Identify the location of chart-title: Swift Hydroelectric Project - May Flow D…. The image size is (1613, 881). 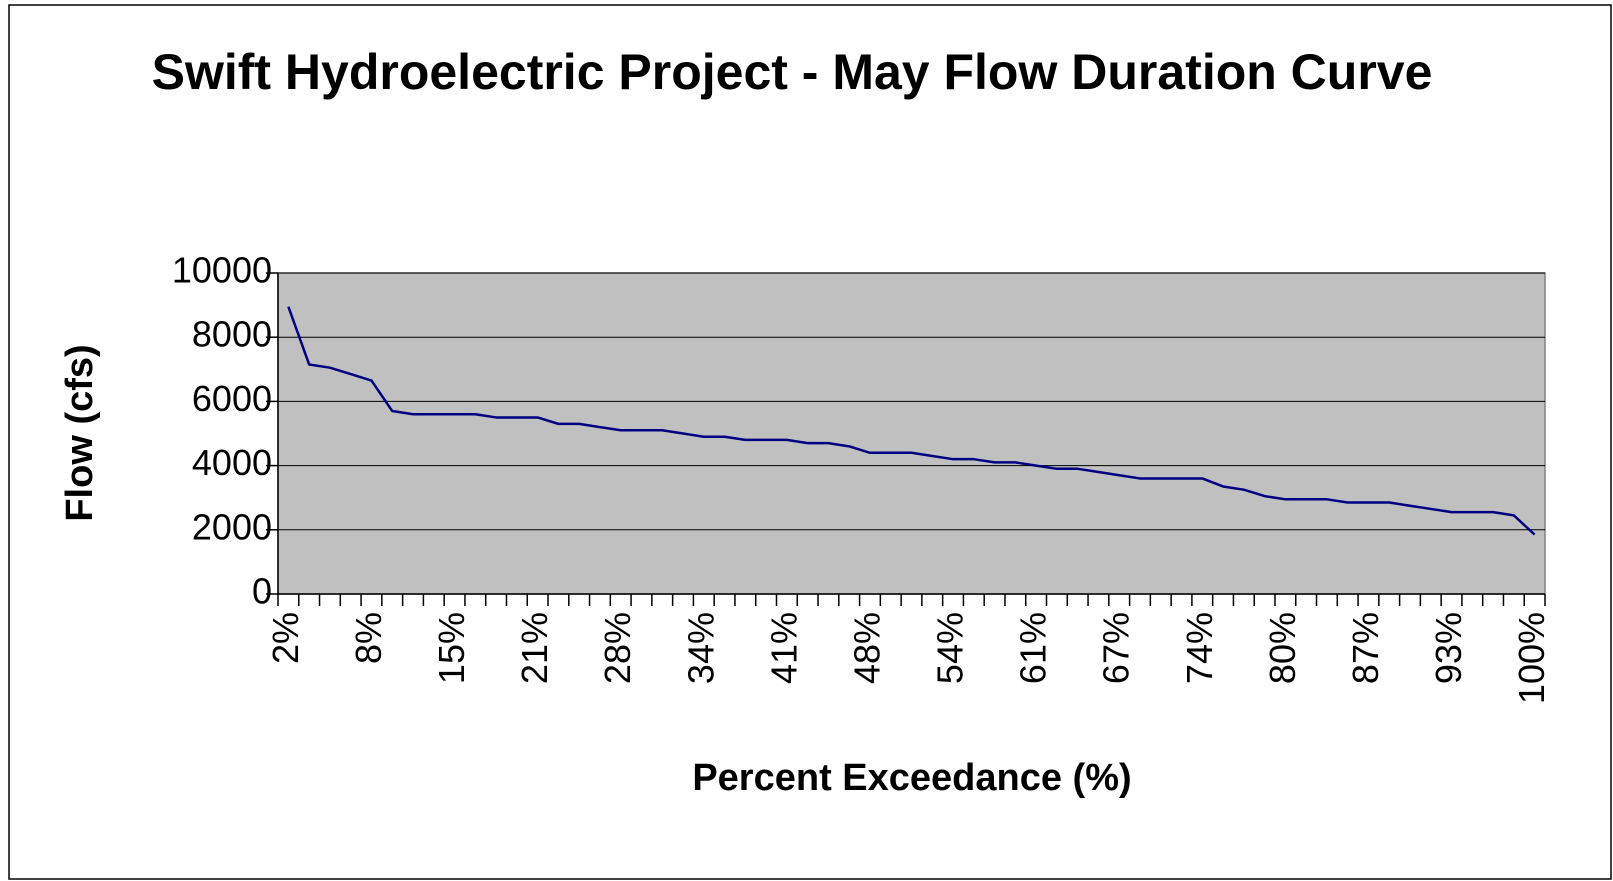
(792, 72).